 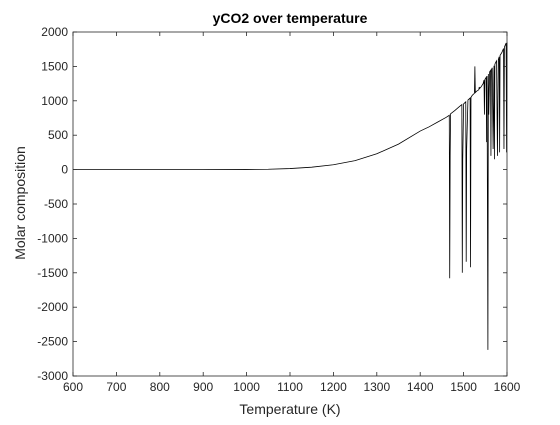 What do you see at coordinates (507, 387) in the screenshot?
I see `x-tick-label: 1600` at bounding box center [507, 387].